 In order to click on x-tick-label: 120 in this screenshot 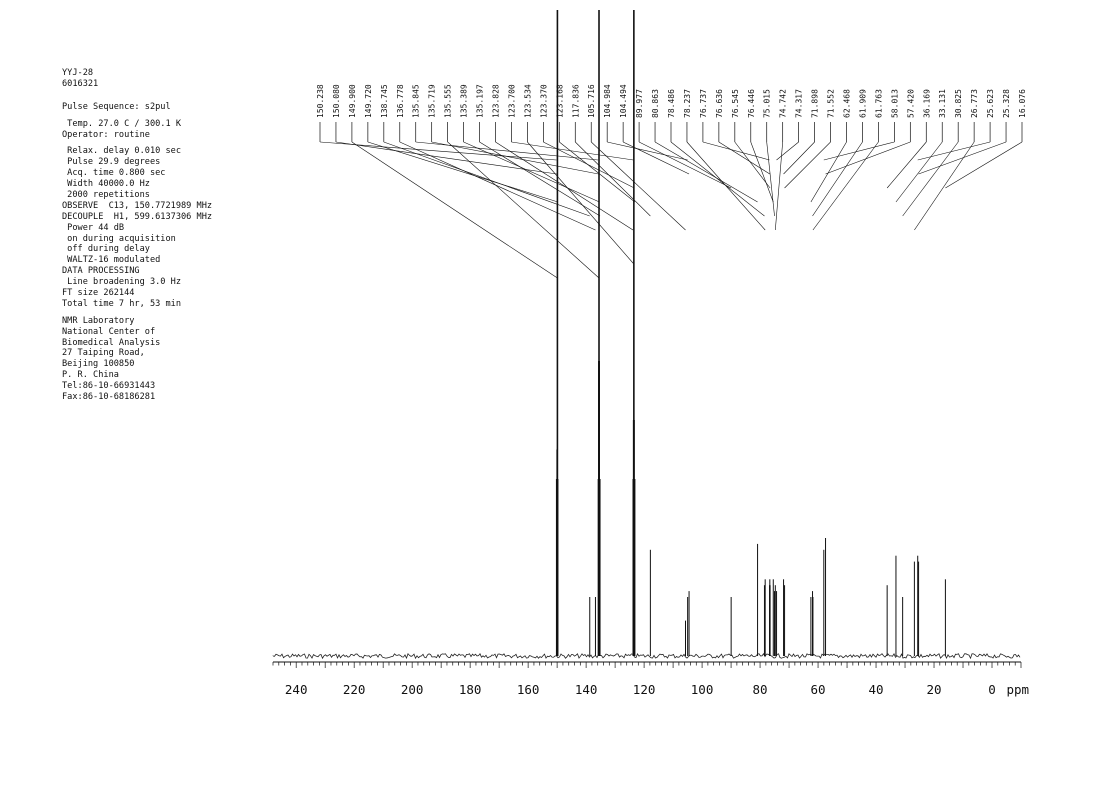, I will do `click(644, 689)`.